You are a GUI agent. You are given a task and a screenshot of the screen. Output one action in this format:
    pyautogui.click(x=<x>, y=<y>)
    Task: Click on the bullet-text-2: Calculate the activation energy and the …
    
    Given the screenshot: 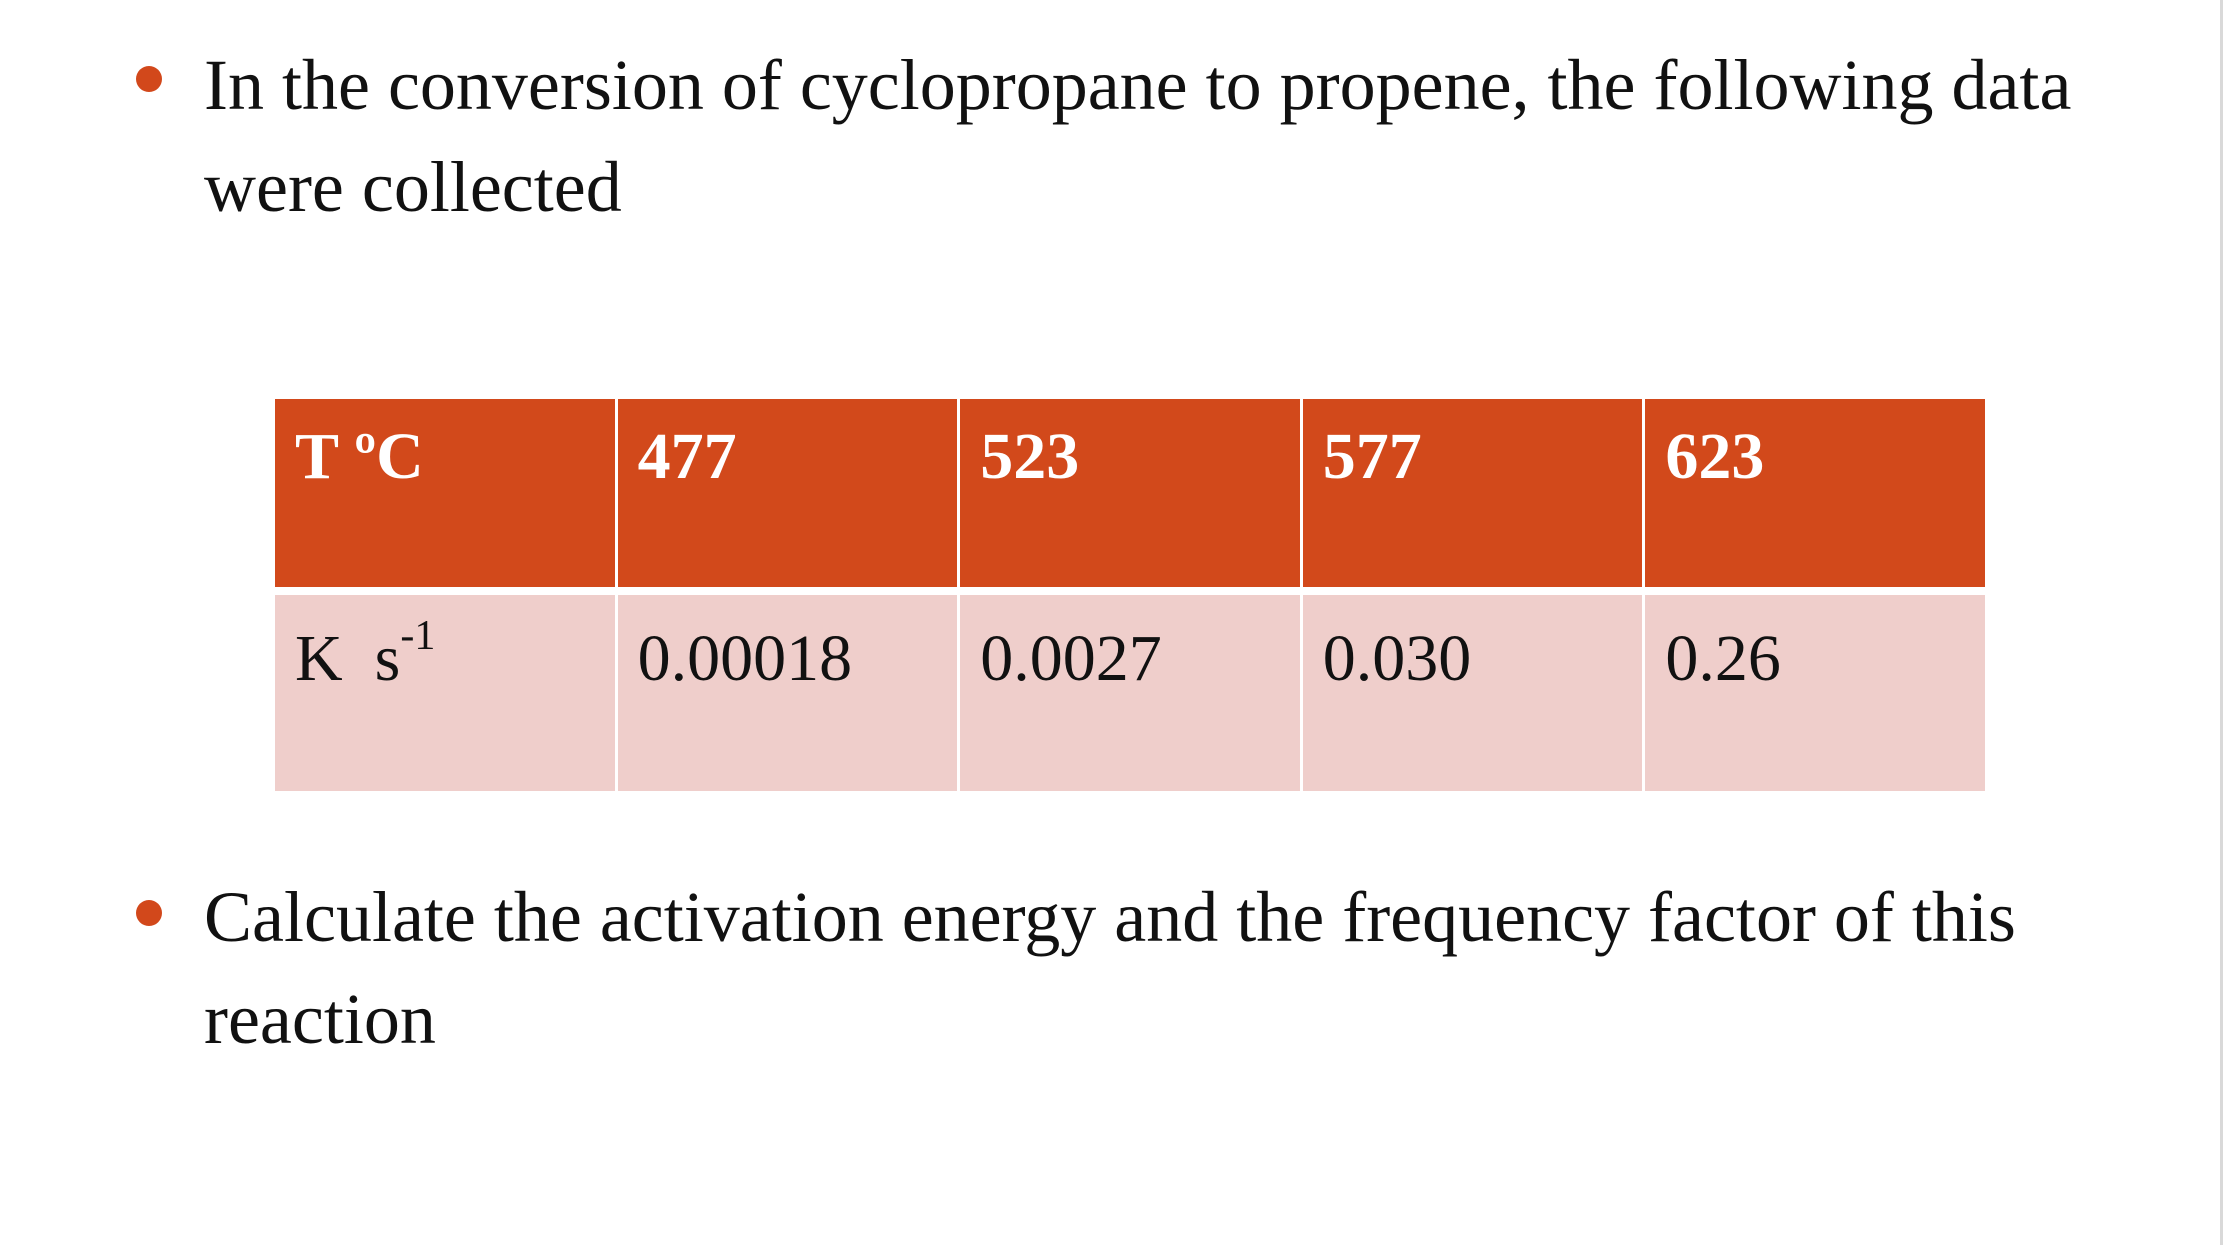 What is the action you would take?
    pyautogui.click(x=1110, y=968)
    